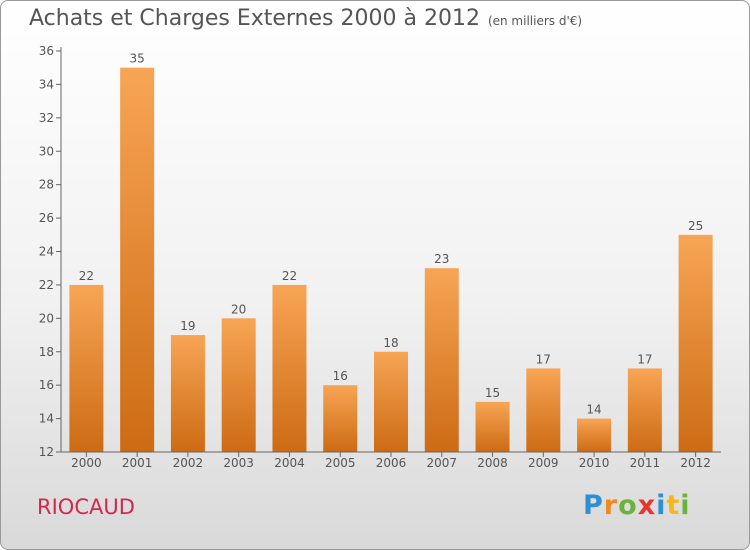  I want to click on bar-2003, so click(238, 385).